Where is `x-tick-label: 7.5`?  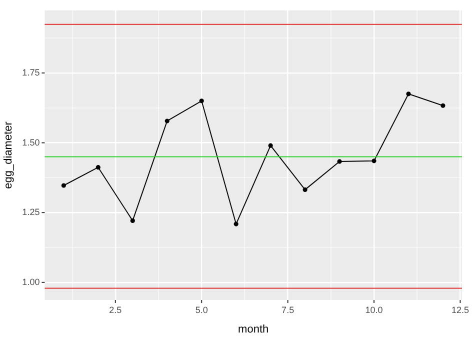
x-tick-label: 7.5 is located at coordinates (288, 309).